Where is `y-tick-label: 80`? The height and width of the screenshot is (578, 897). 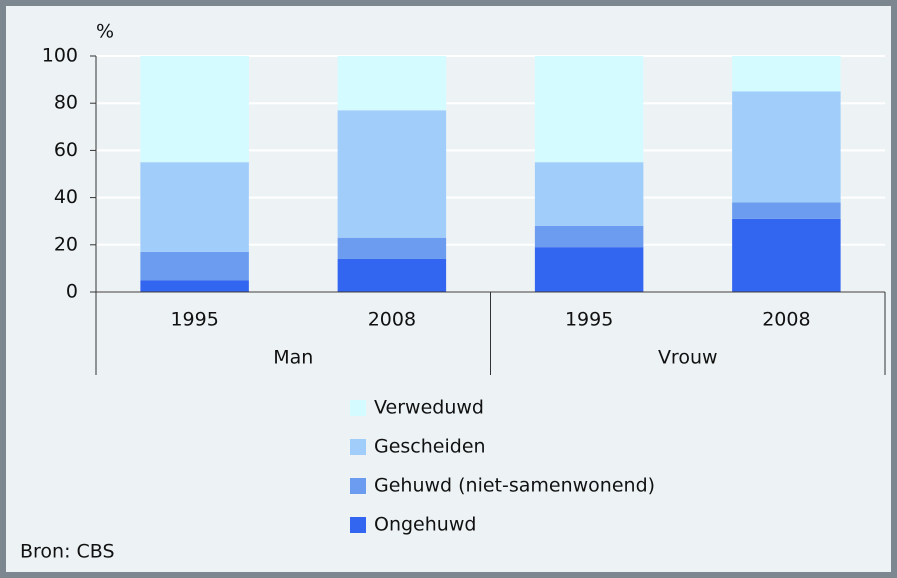
y-tick-label: 80 is located at coordinates (66, 103).